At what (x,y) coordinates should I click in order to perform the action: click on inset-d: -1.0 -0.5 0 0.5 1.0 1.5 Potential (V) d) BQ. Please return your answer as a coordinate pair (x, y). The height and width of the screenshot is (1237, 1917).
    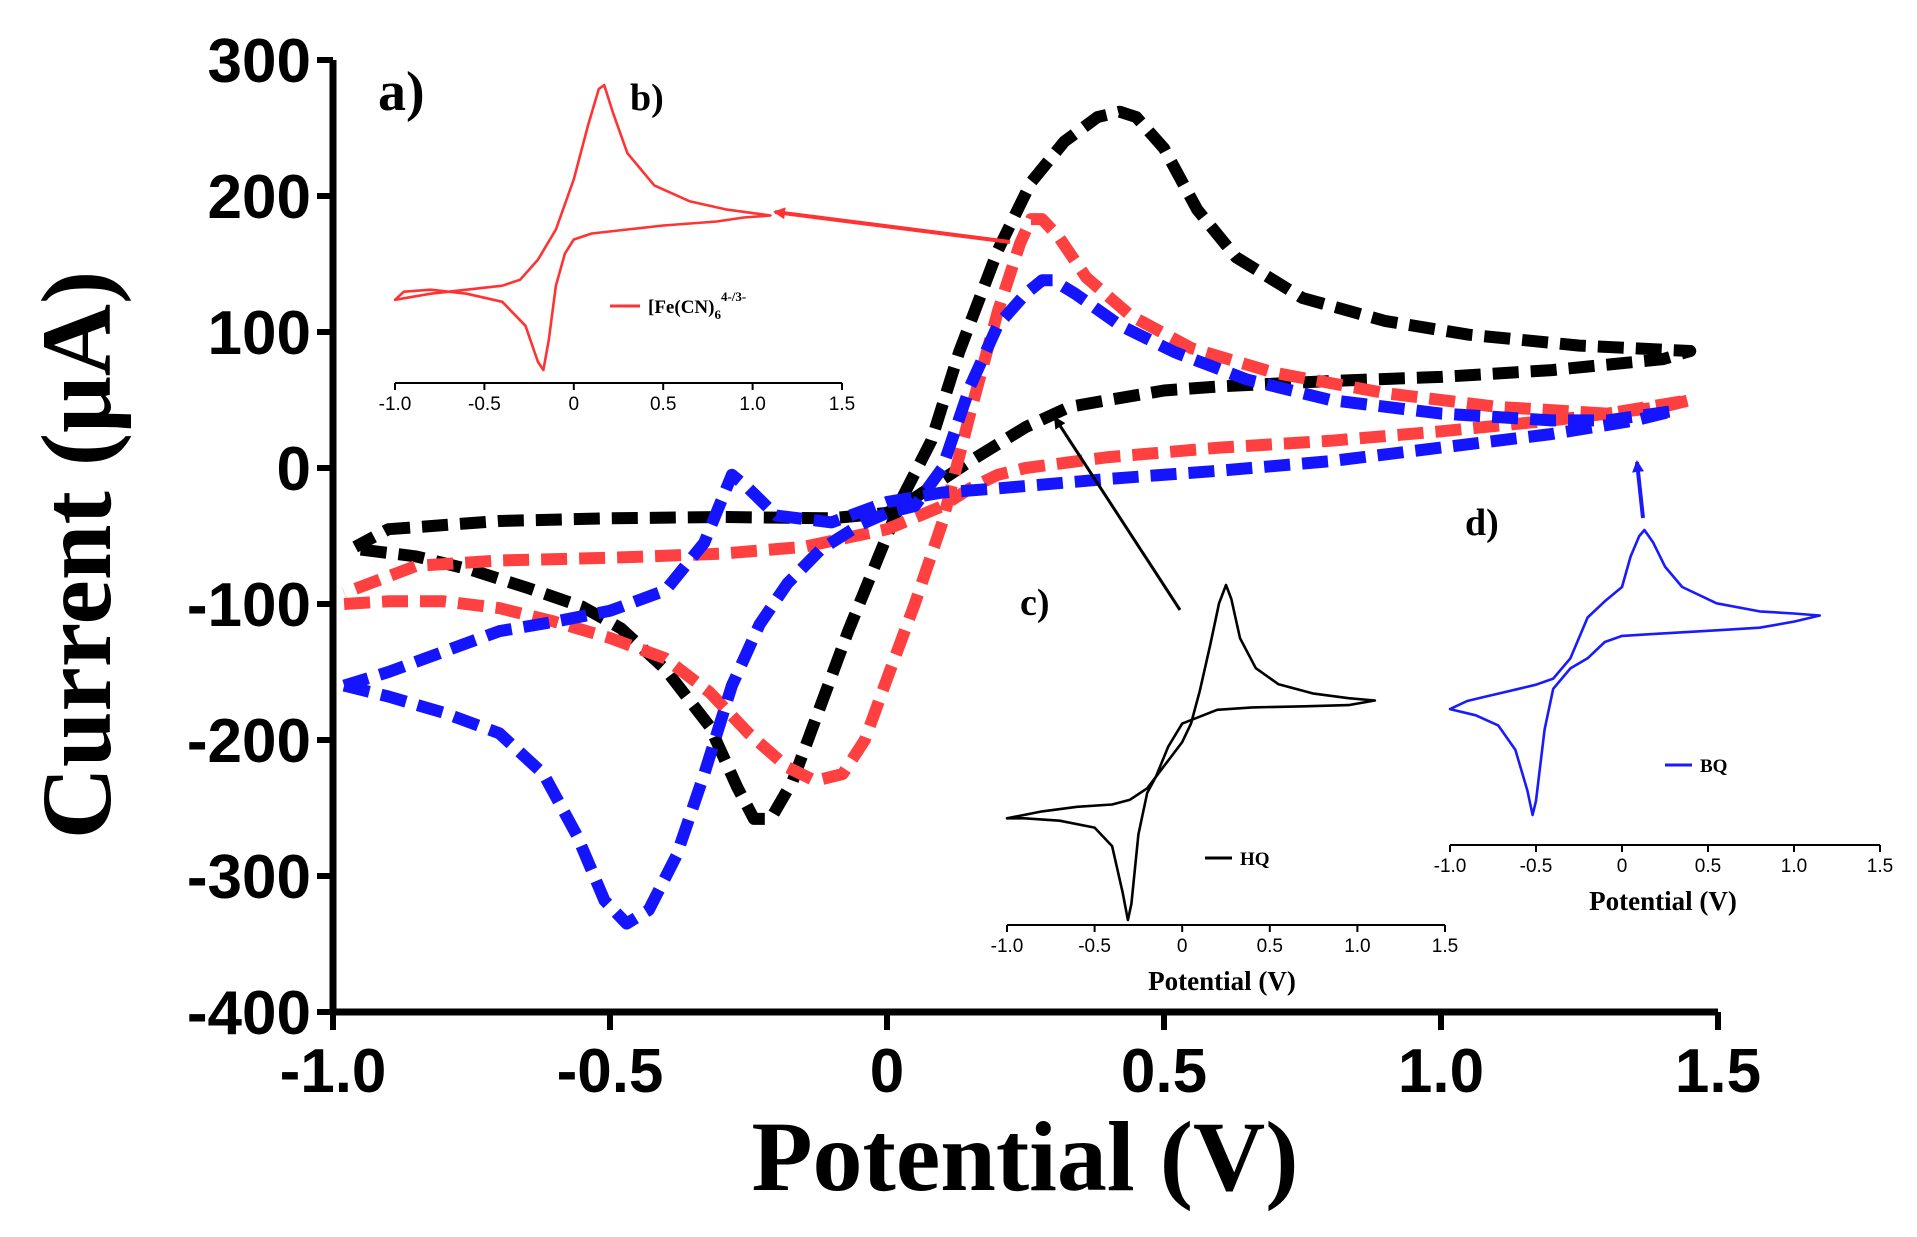
    Looking at the image, I should click on (1664, 709).